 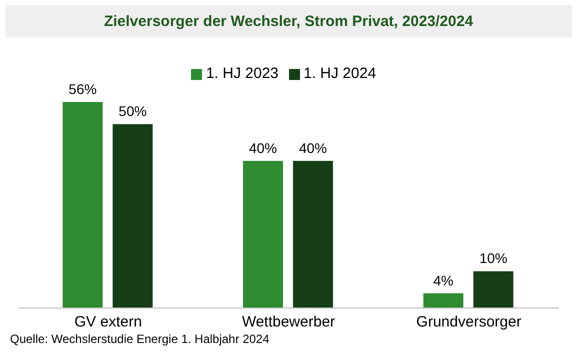 I want to click on x-tick-label: Grundversorger, so click(x=469, y=322).